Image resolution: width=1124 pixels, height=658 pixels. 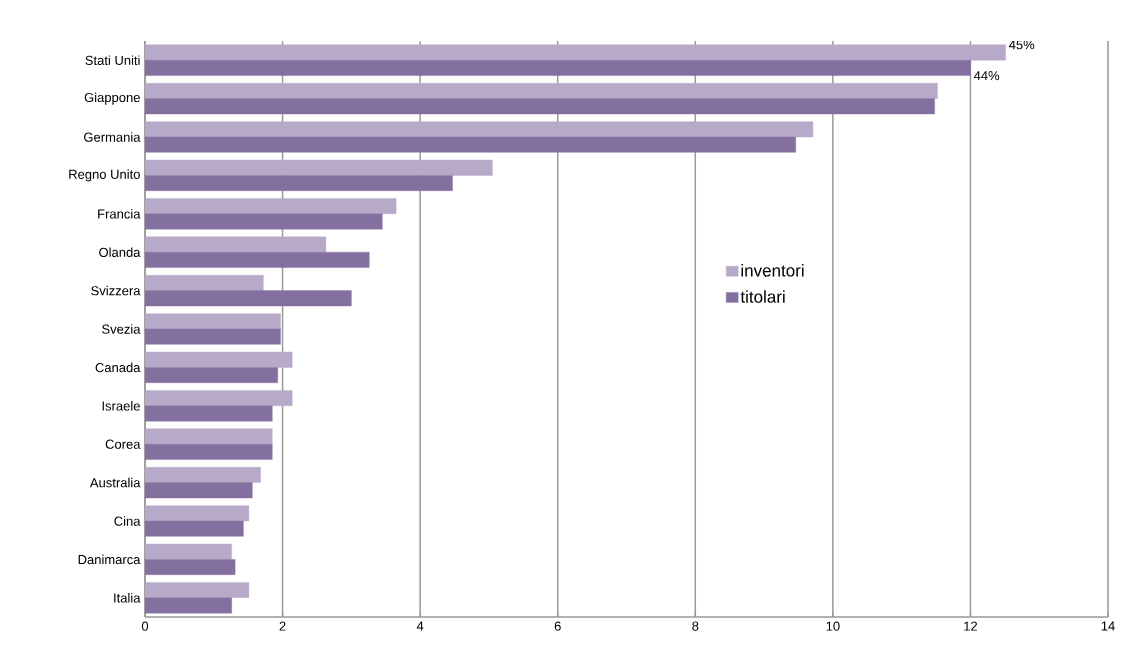 I want to click on y-tick-label: Svizzera, so click(x=116, y=290).